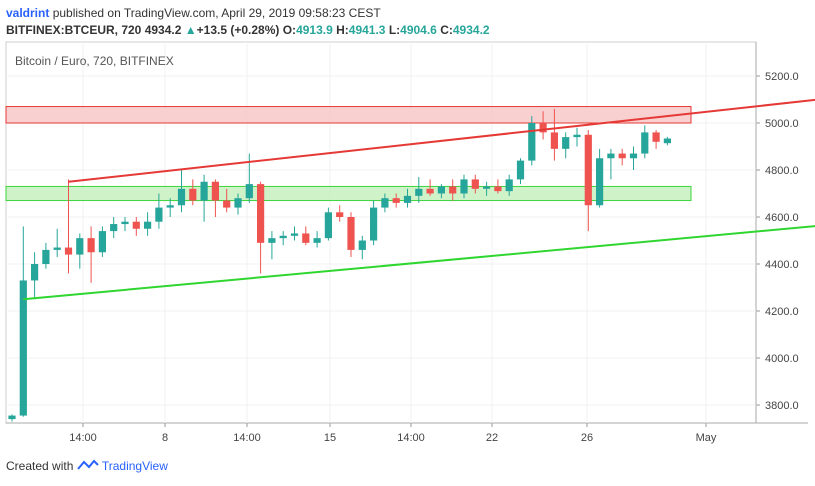 The image size is (815, 486). I want to click on price-change: +13.5 (+0.28%), so click(238, 30).